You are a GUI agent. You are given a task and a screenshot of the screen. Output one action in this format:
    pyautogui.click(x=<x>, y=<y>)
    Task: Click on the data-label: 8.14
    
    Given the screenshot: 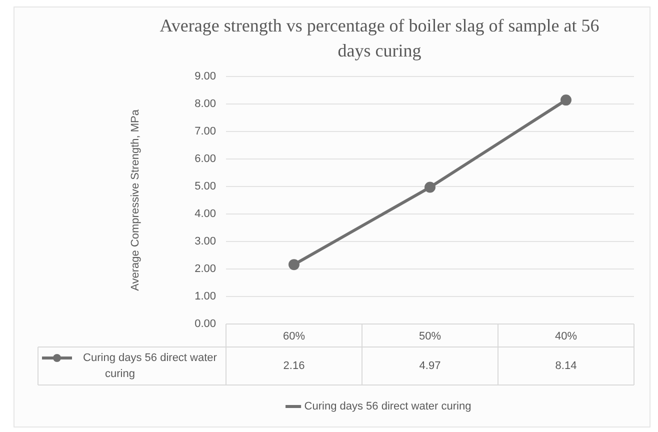 What is the action you would take?
    pyautogui.click(x=566, y=366)
    